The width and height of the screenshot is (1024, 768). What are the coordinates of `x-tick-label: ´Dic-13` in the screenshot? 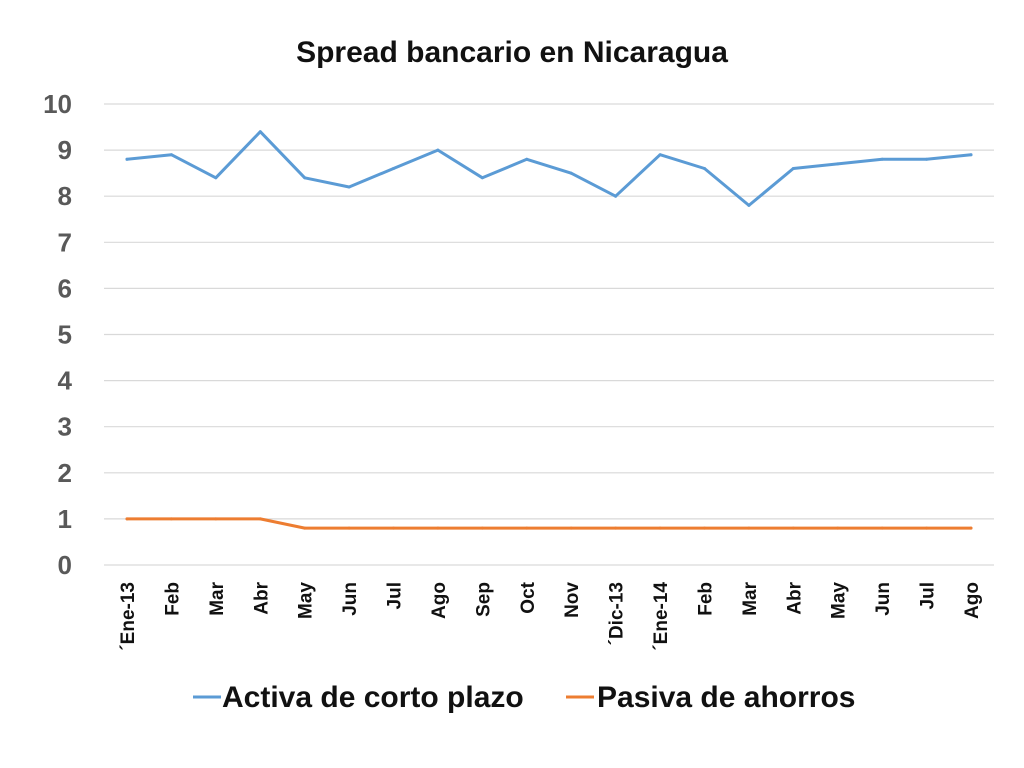 It's located at (617, 613).